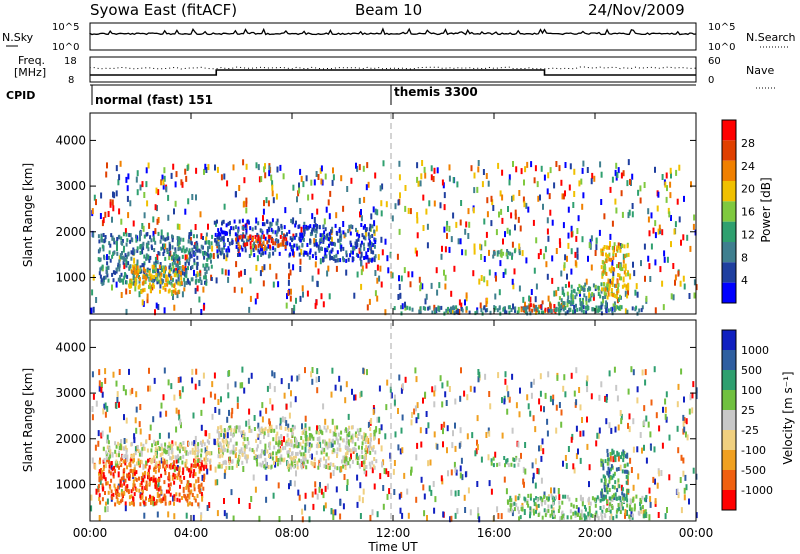 Image resolution: width=800 pixels, height=554 pixels. What do you see at coordinates (729, 420) in the screenshot?
I see `colorbar-frame` at bounding box center [729, 420].